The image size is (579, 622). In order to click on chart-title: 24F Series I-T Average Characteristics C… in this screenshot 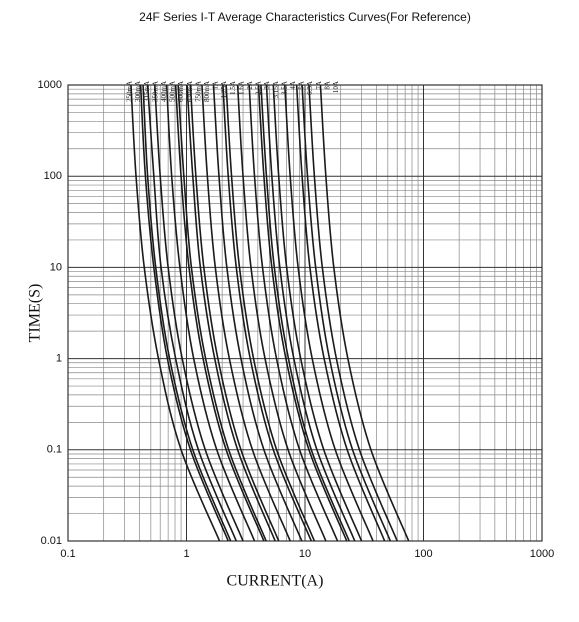, I will do `click(305, 17)`.